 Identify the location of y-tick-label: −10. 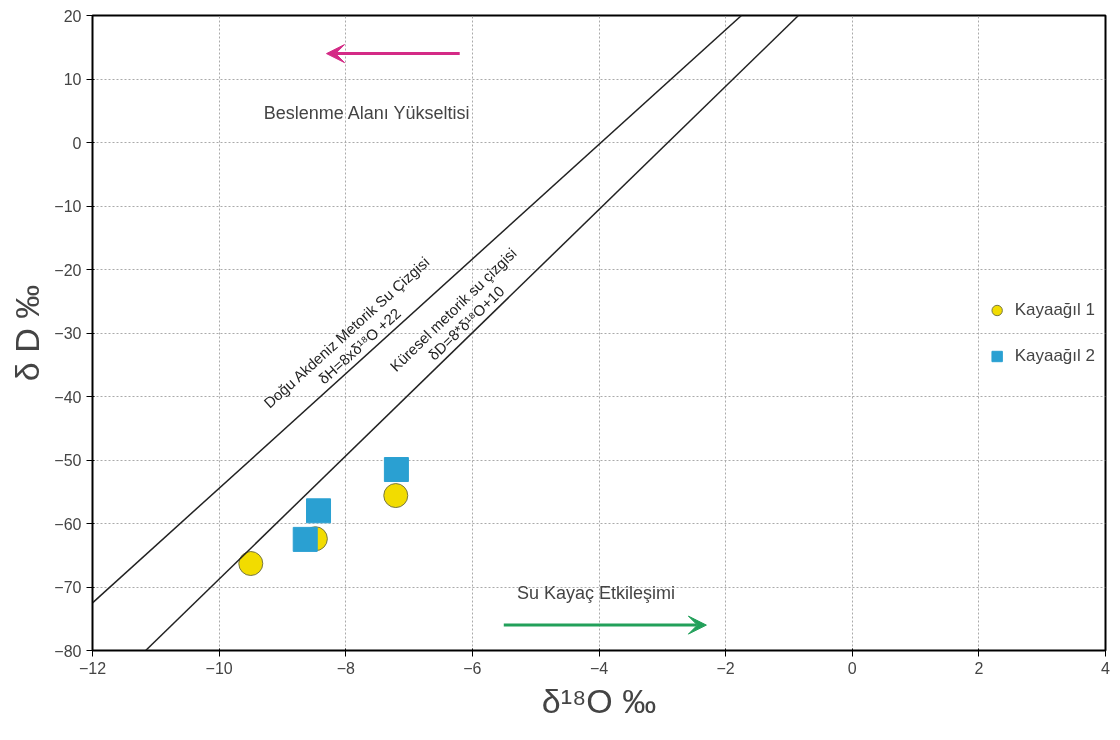
(68, 206).